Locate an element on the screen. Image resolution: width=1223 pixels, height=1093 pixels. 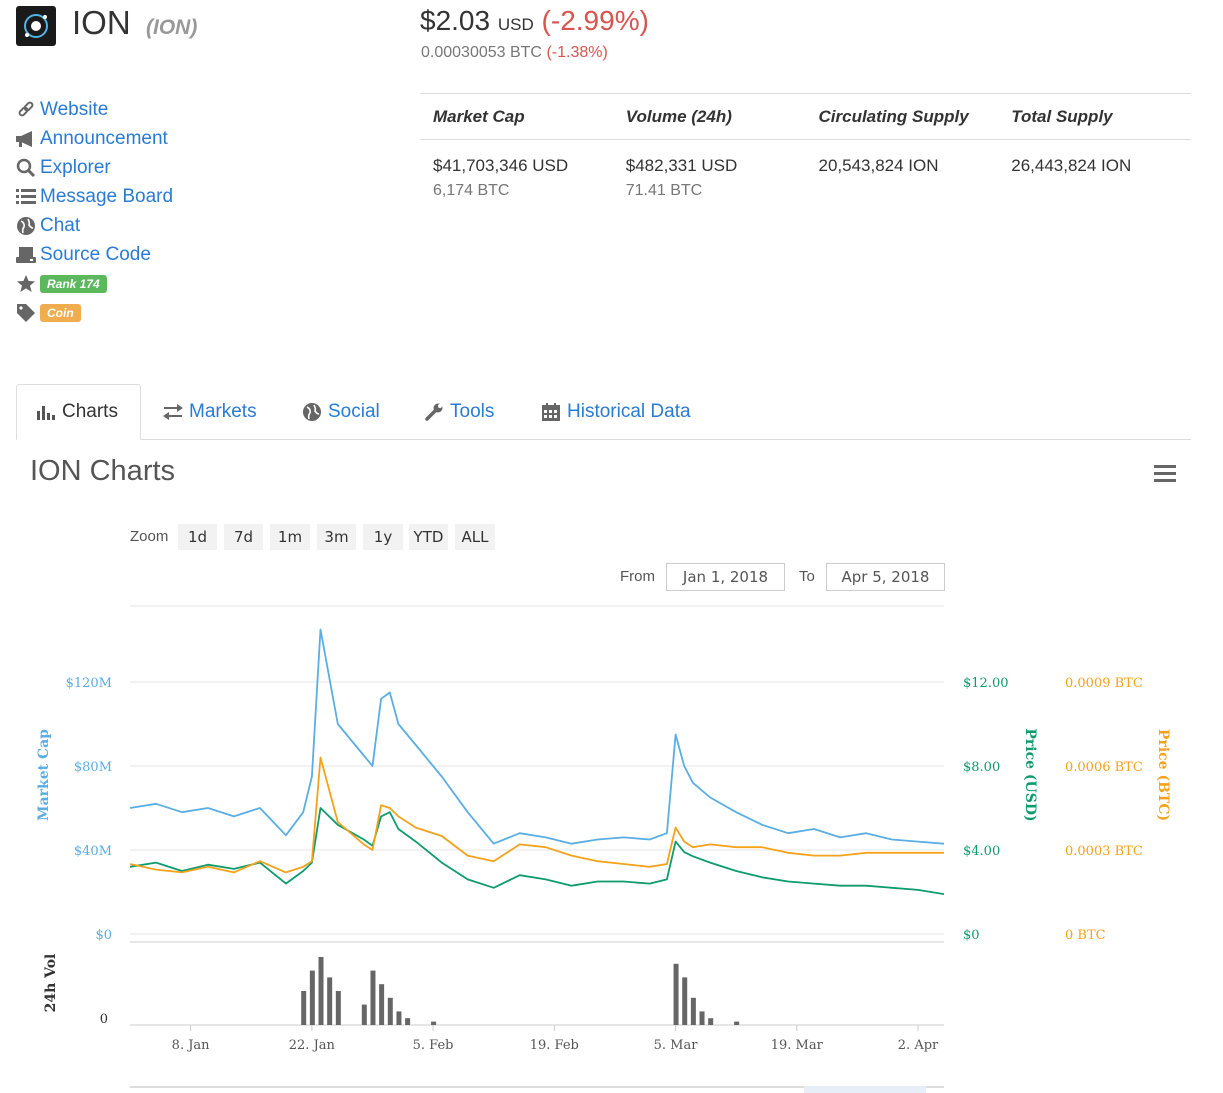
xtick-label: 5. Feb is located at coordinates (433, 1045).